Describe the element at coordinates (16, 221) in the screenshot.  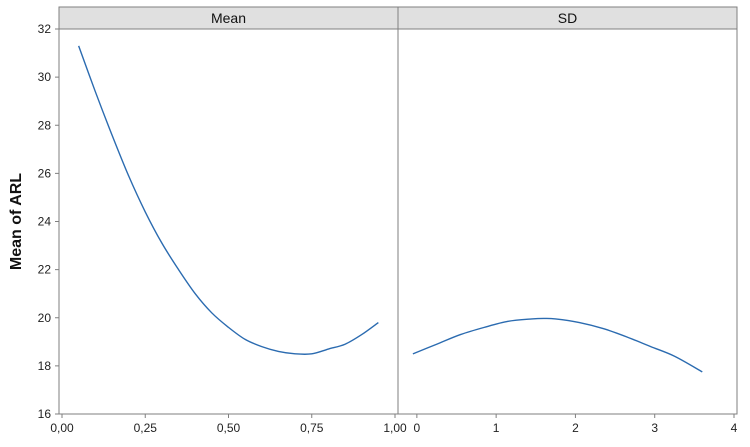
I see `y-axis-title: Mean of ARL` at that location.